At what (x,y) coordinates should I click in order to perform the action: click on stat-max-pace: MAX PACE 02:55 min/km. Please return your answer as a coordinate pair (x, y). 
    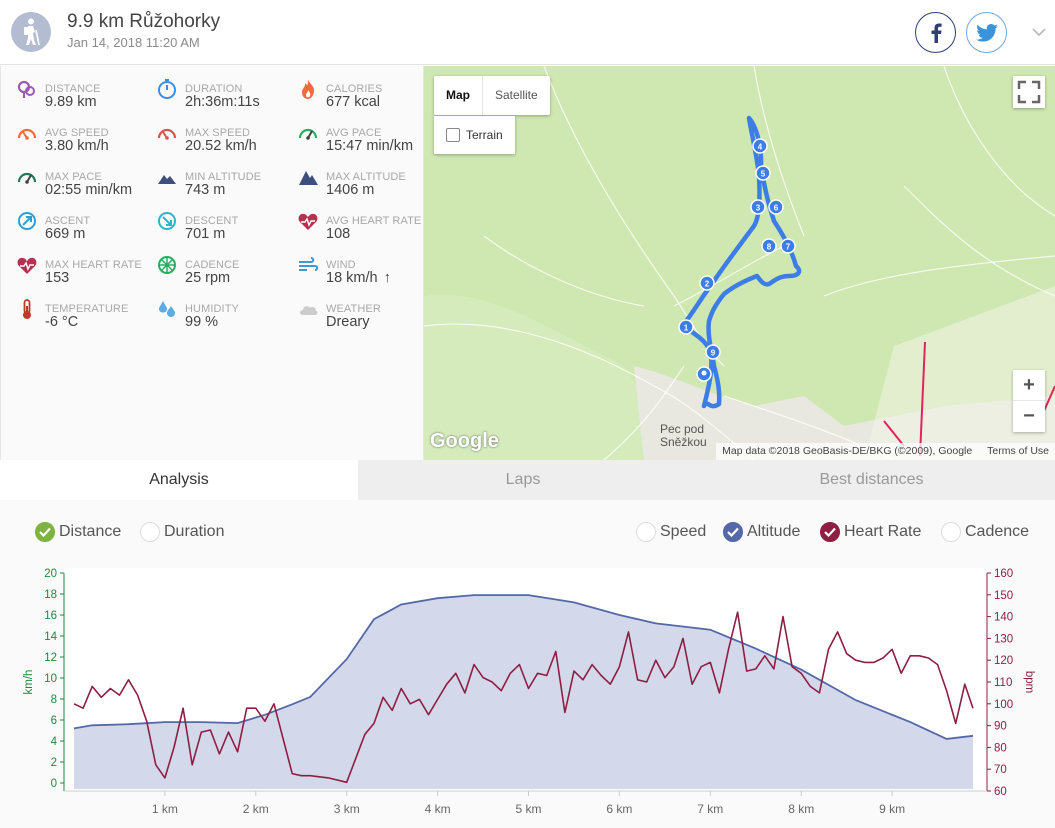
    Looking at the image, I should click on (86, 180).